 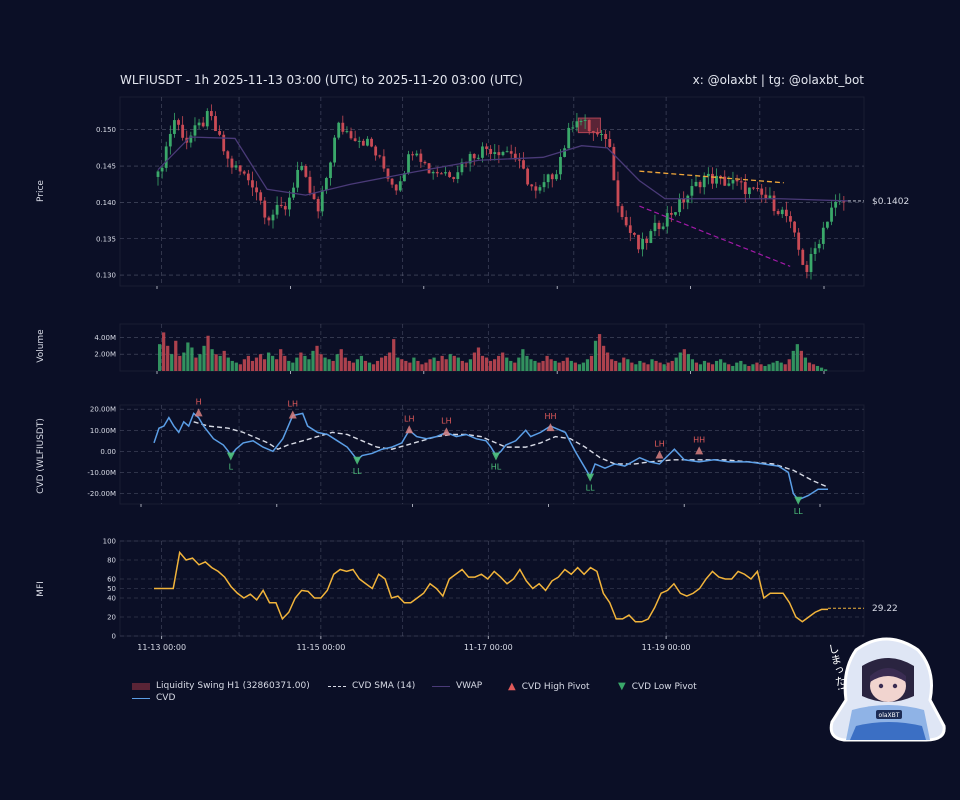 I want to click on triangle-down-icon: ▼, so click(x=622, y=686).